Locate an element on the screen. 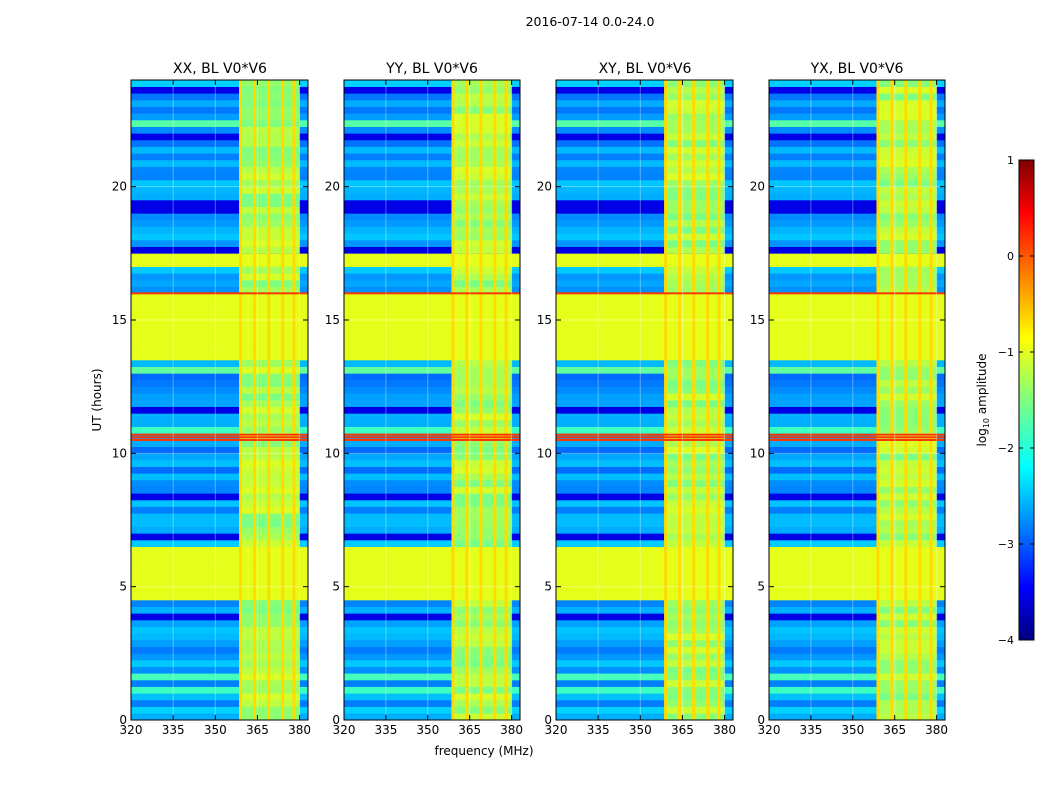  spectrogram-yy is located at coordinates (431, 400).